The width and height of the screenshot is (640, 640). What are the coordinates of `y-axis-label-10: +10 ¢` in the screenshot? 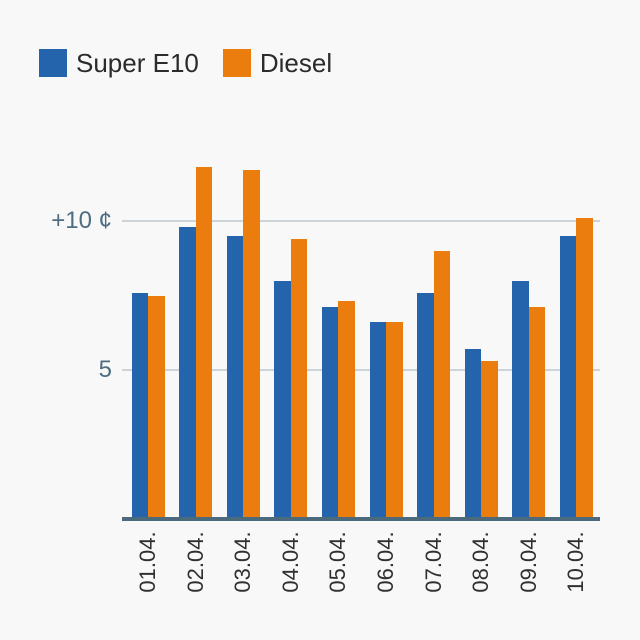 It's located at (81, 220).